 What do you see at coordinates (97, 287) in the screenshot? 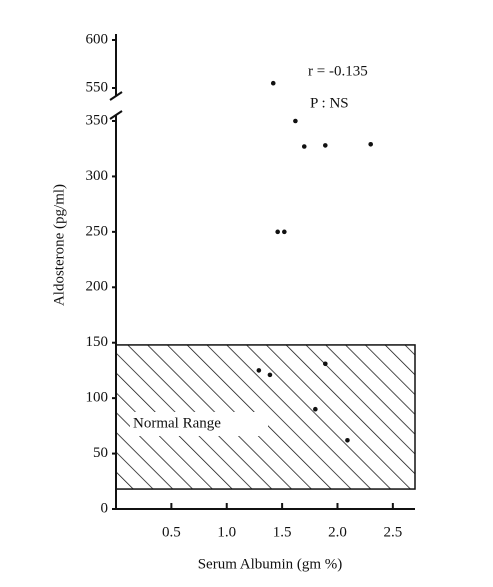
I see `y-tick-label: 200` at bounding box center [97, 287].